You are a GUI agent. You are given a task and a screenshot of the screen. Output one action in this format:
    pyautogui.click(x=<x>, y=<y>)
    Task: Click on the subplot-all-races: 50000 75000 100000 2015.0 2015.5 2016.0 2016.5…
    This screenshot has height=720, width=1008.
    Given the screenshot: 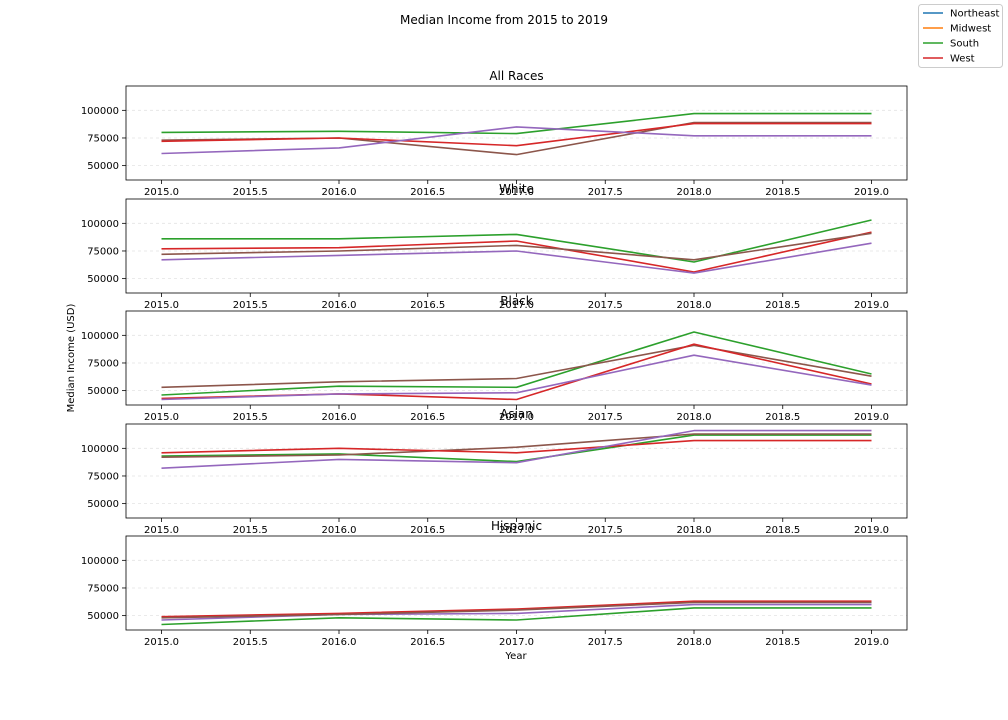 What is the action you would take?
    pyautogui.click(x=494, y=133)
    